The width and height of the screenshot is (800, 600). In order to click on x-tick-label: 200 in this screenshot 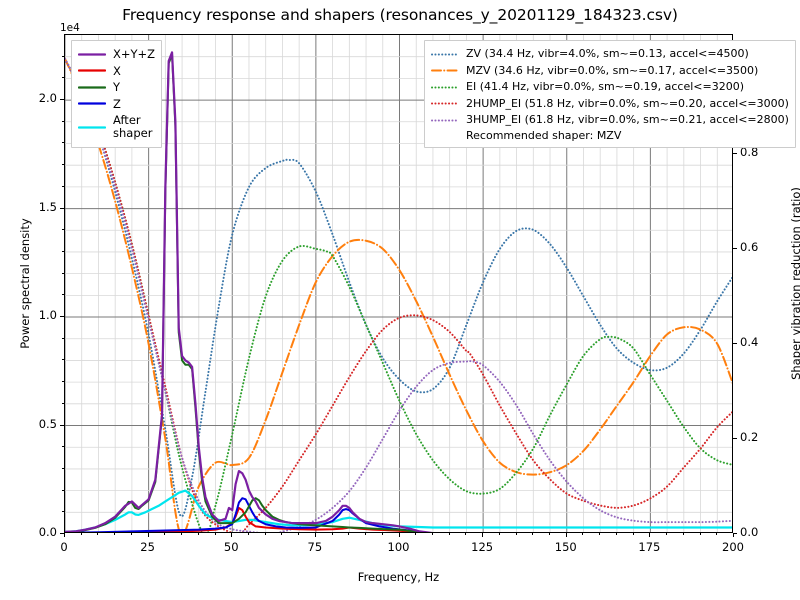, I will do `click(733, 547)`.